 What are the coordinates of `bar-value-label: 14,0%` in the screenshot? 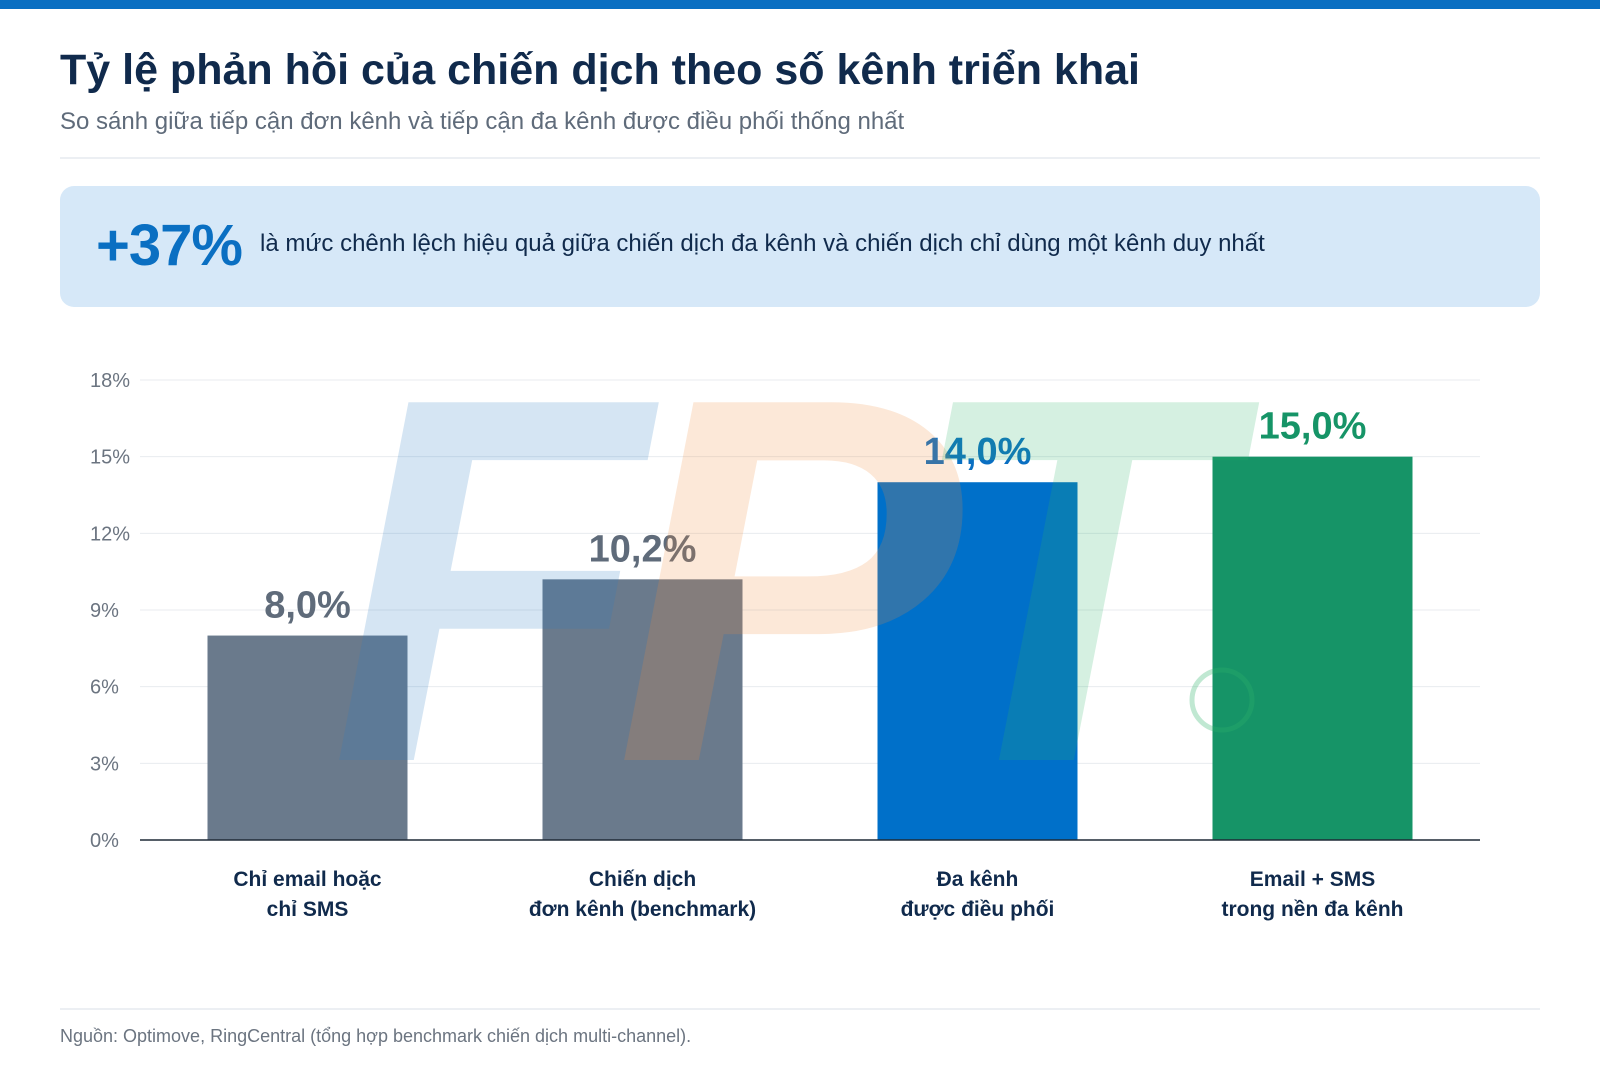 It's located at (978, 452).